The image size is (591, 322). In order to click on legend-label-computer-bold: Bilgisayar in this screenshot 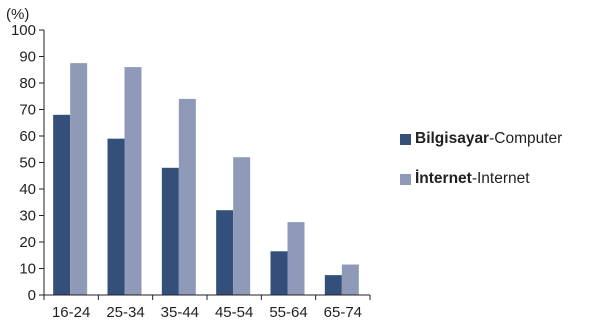, I will do `click(452, 138)`.